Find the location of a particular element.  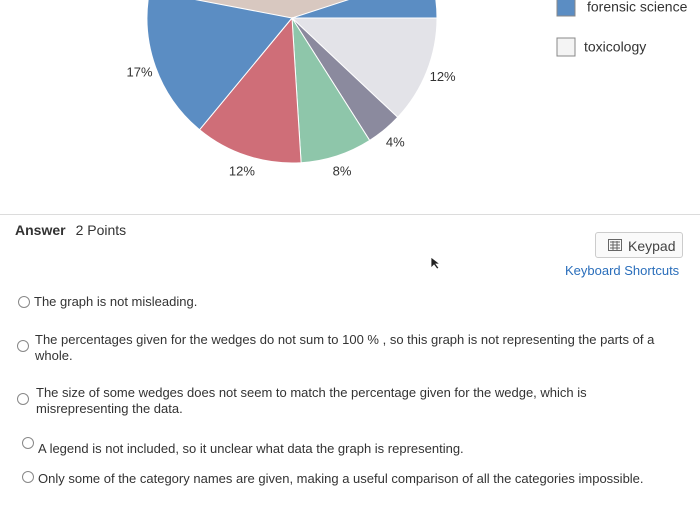

keypad-button: Keypad is located at coordinates (639, 245).